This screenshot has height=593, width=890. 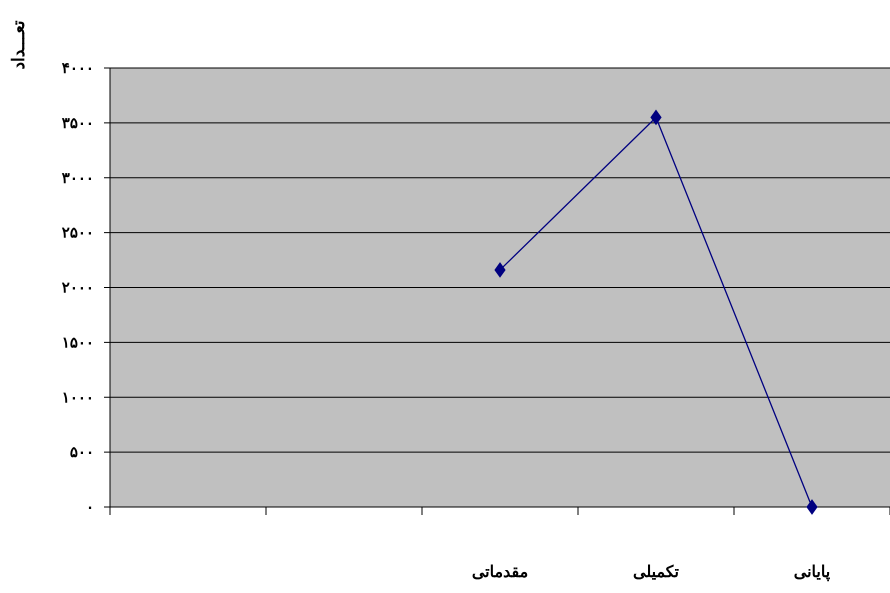 I want to click on y-tick-label: ۲۰۰۰, so click(x=78, y=288).